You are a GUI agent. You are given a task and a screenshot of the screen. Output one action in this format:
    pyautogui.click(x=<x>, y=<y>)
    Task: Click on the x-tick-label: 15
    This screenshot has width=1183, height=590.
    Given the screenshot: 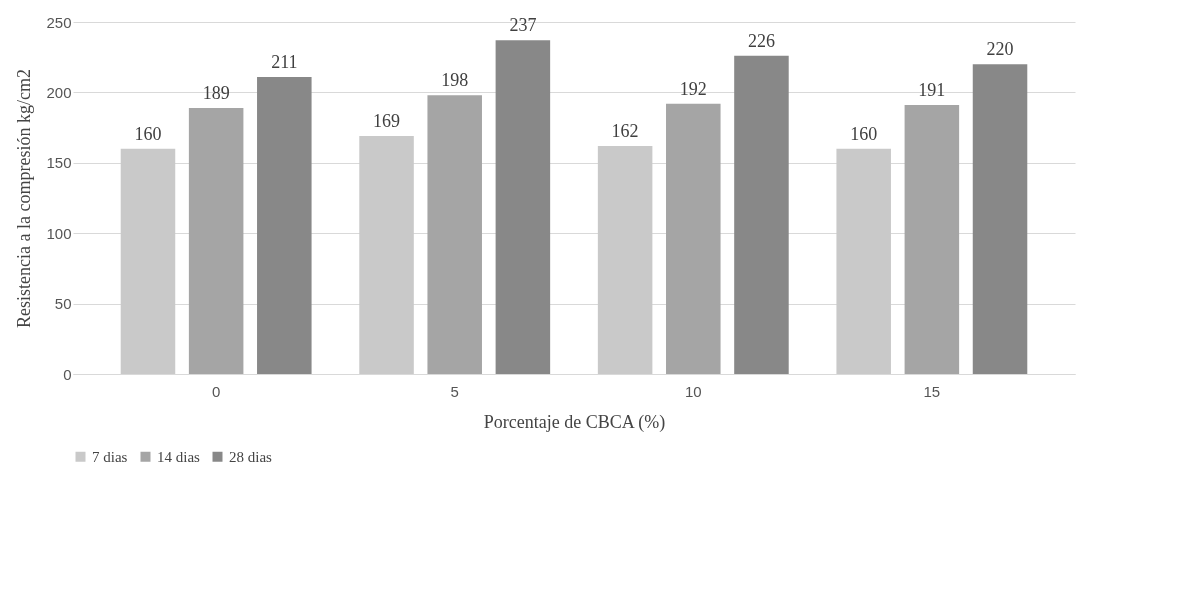 What is the action you would take?
    pyautogui.click(x=932, y=391)
    